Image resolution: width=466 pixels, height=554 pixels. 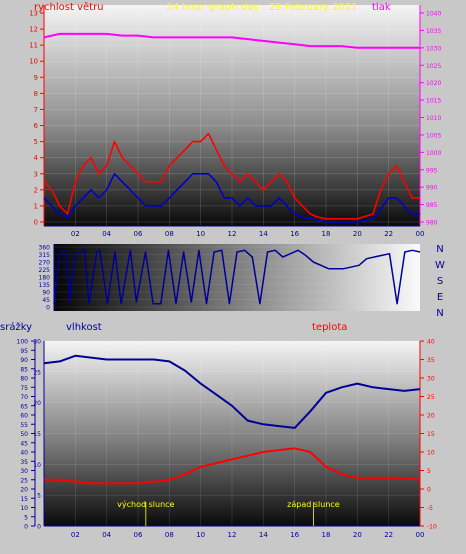 I want to click on humidity-axis: 0 5 10 15 20 25 30, so click(x=39, y=435).